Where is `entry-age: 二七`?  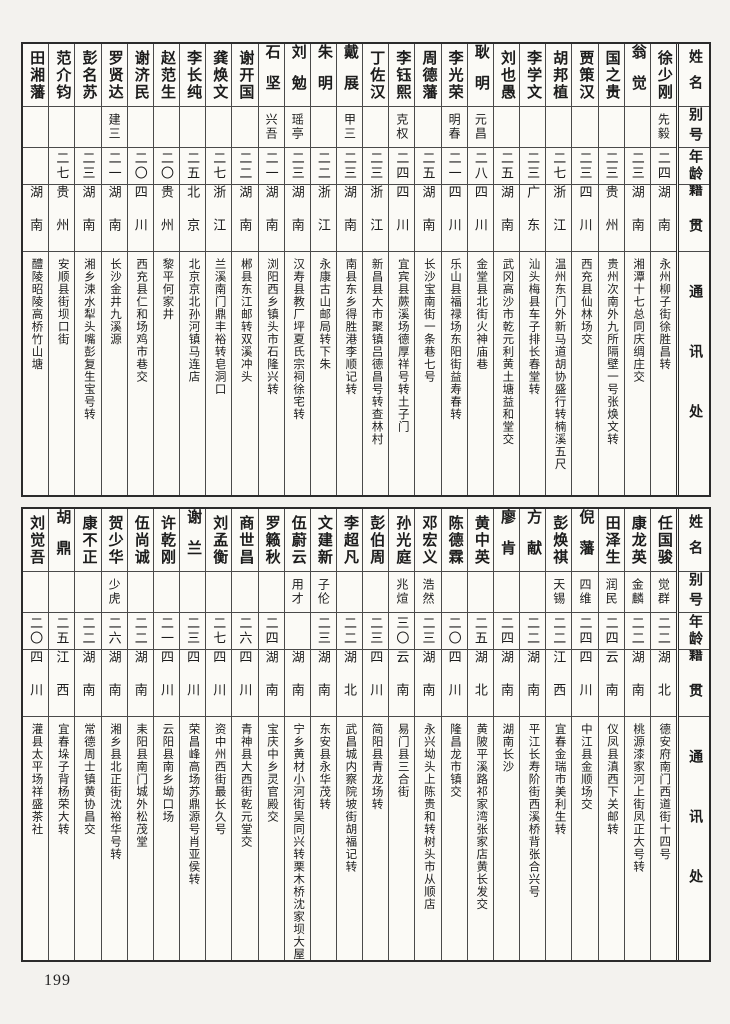 entry-age: 二七 is located at coordinates (559, 166).